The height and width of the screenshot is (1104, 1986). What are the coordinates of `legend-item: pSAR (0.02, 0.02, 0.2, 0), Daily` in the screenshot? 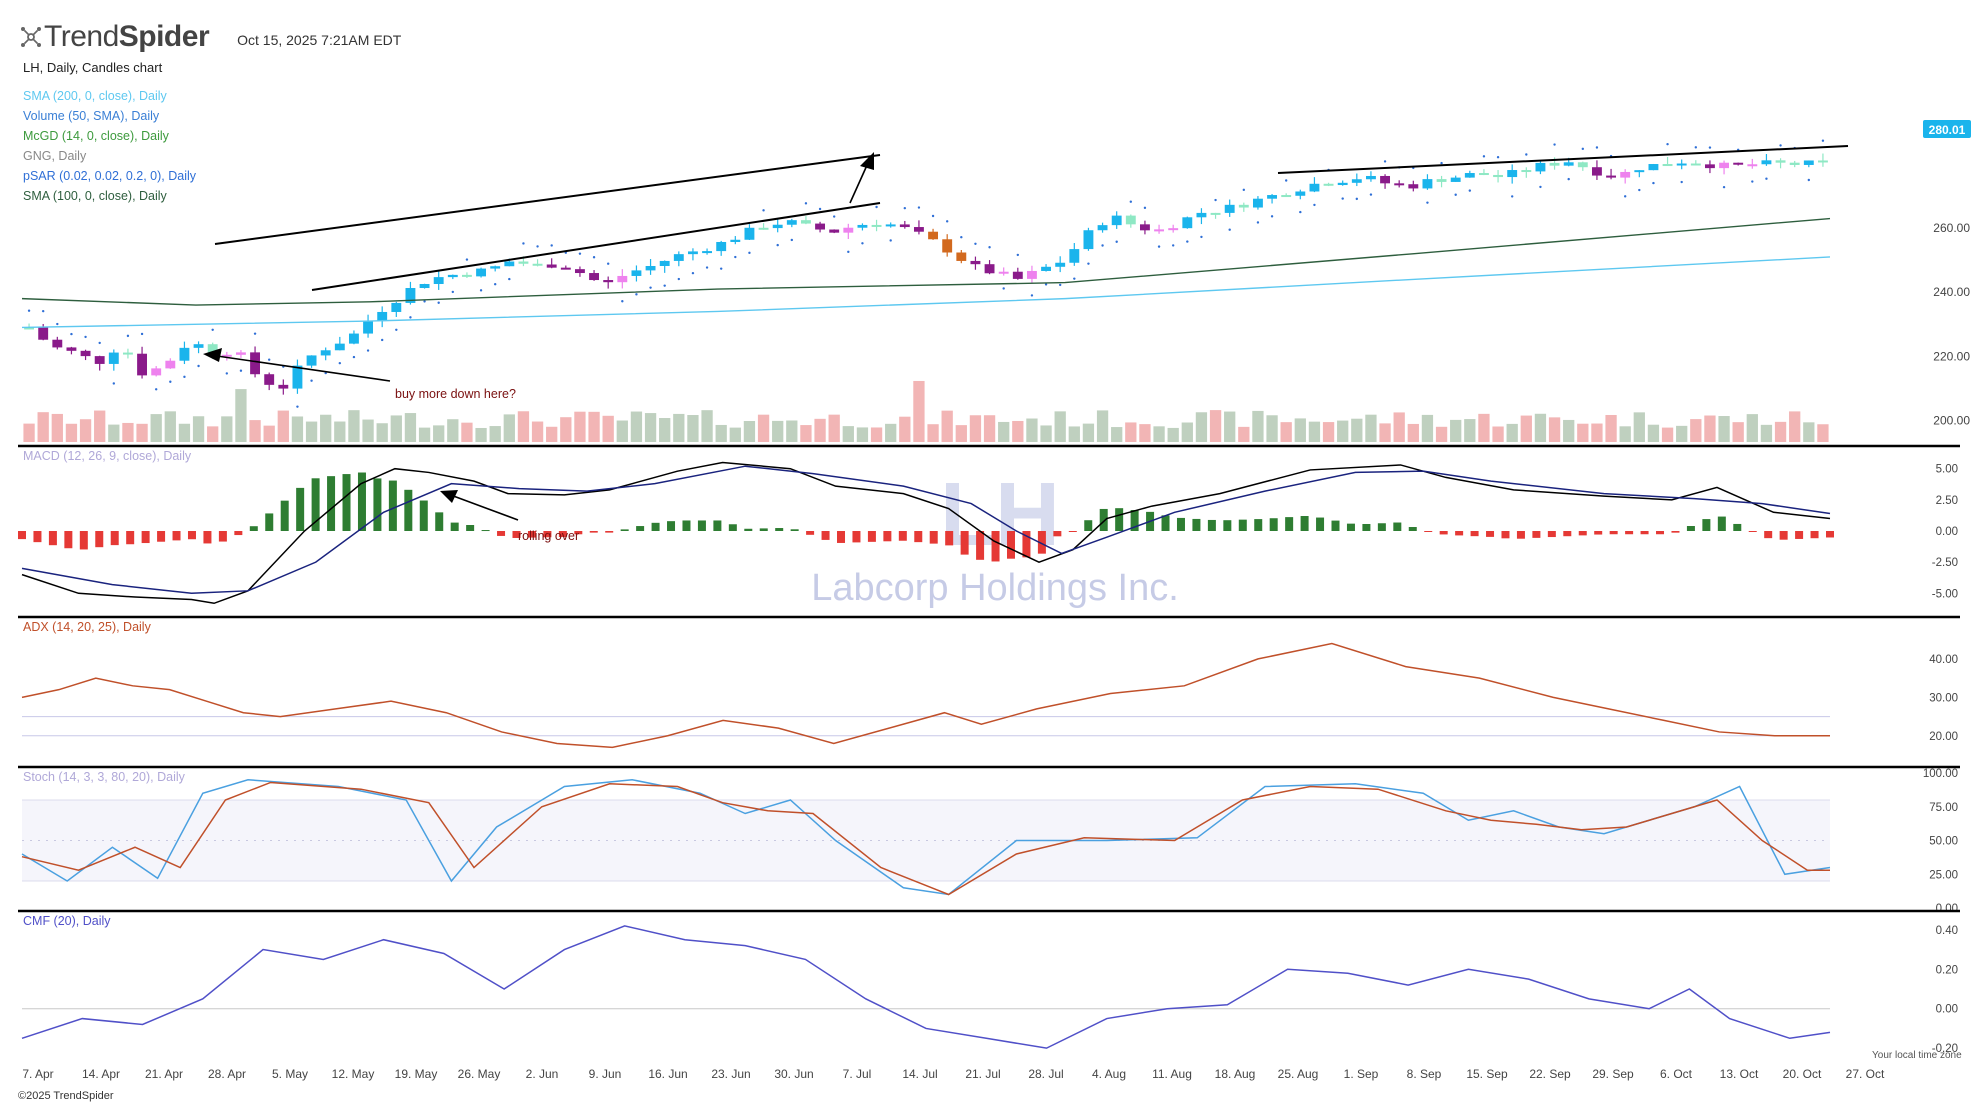 It's located at (110, 176).